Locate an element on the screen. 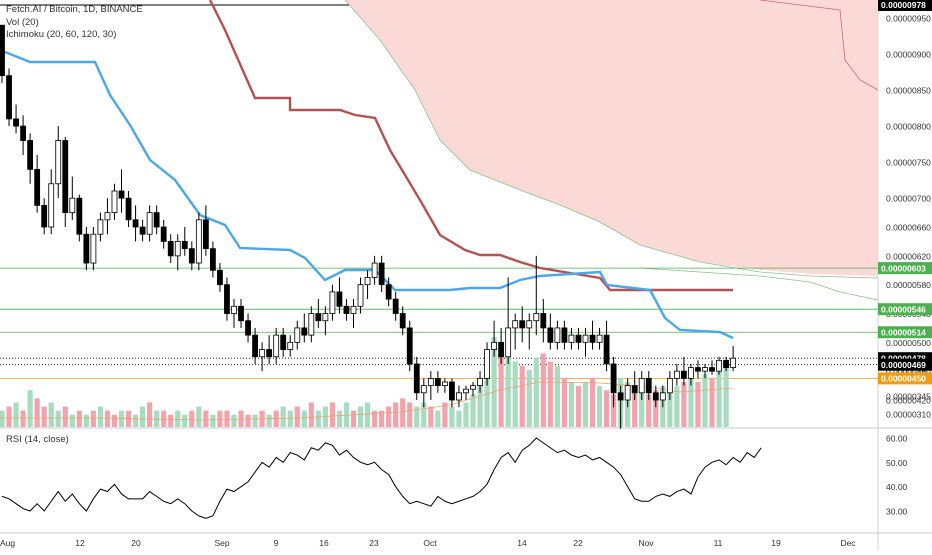  level-tag-label: 0.00000603 is located at coordinates (903, 268).